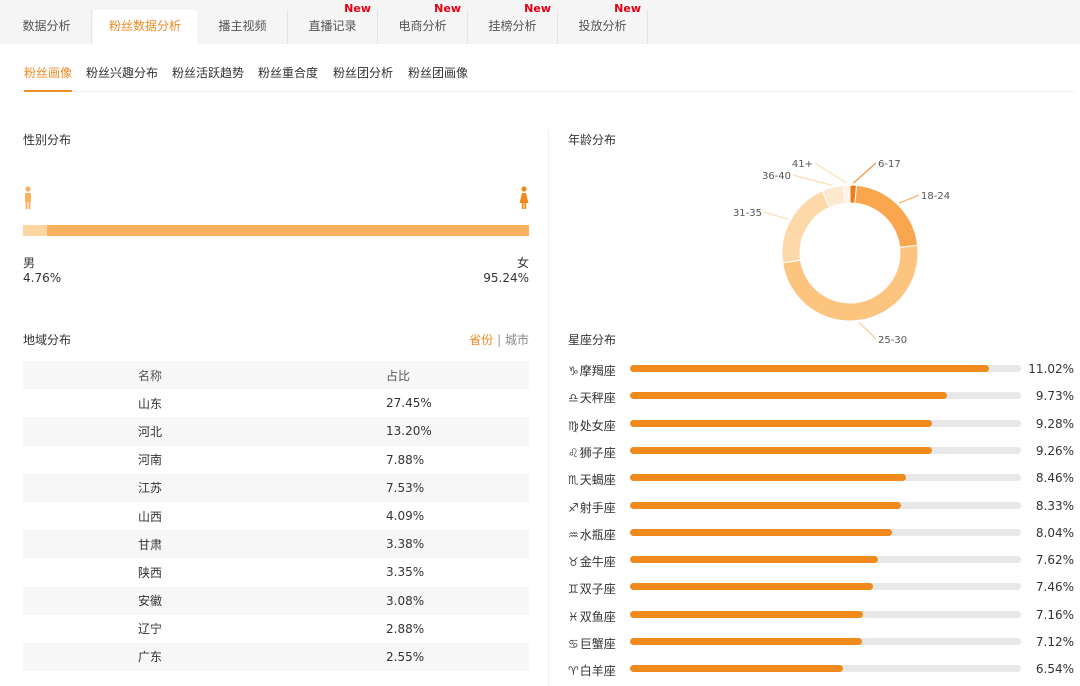 This screenshot has width=1080, height=686. What do you see at coordinates (1054, 669) in the screenshot?
I see `zodiac-value: 6.54%` at bounding box center [1054, 669].